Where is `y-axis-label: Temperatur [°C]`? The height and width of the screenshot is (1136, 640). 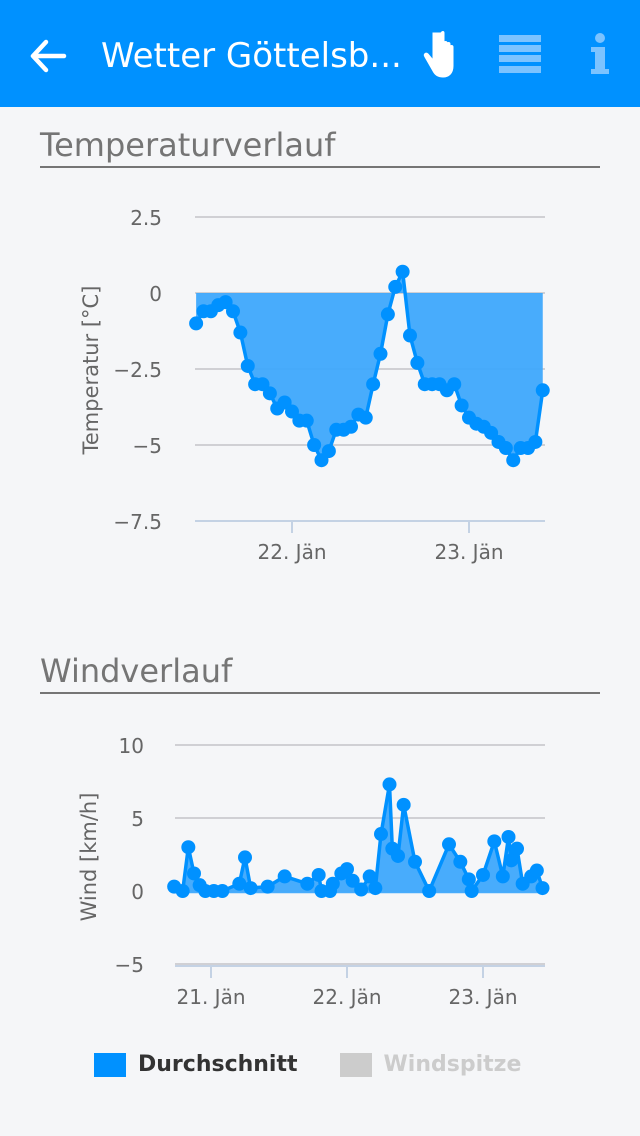 y-axis-label: Temperatur [°C] is located at coordinates (91, 371).